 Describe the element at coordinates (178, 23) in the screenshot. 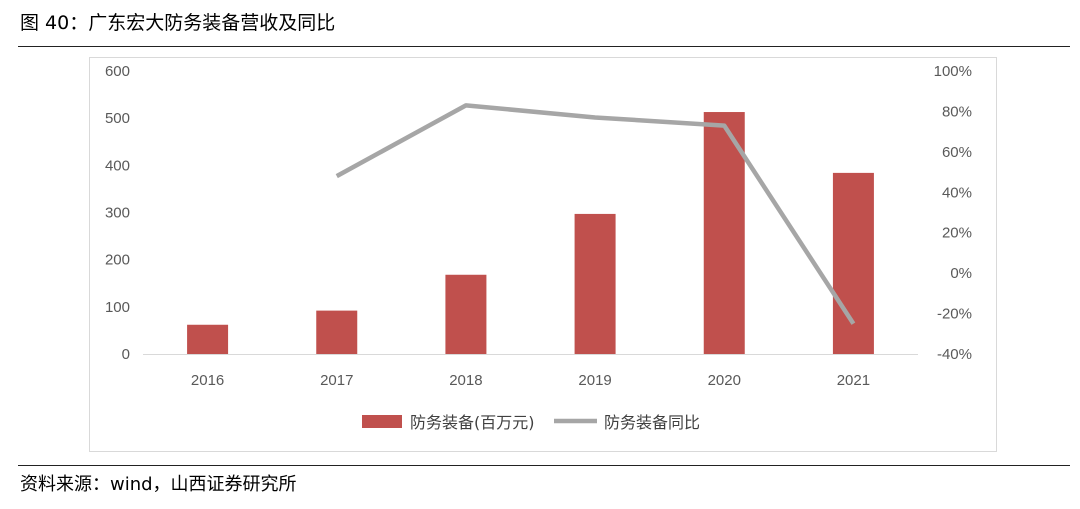

I see `figure-title: 图 40：广东宏大防务装备营收及同比` at that location.